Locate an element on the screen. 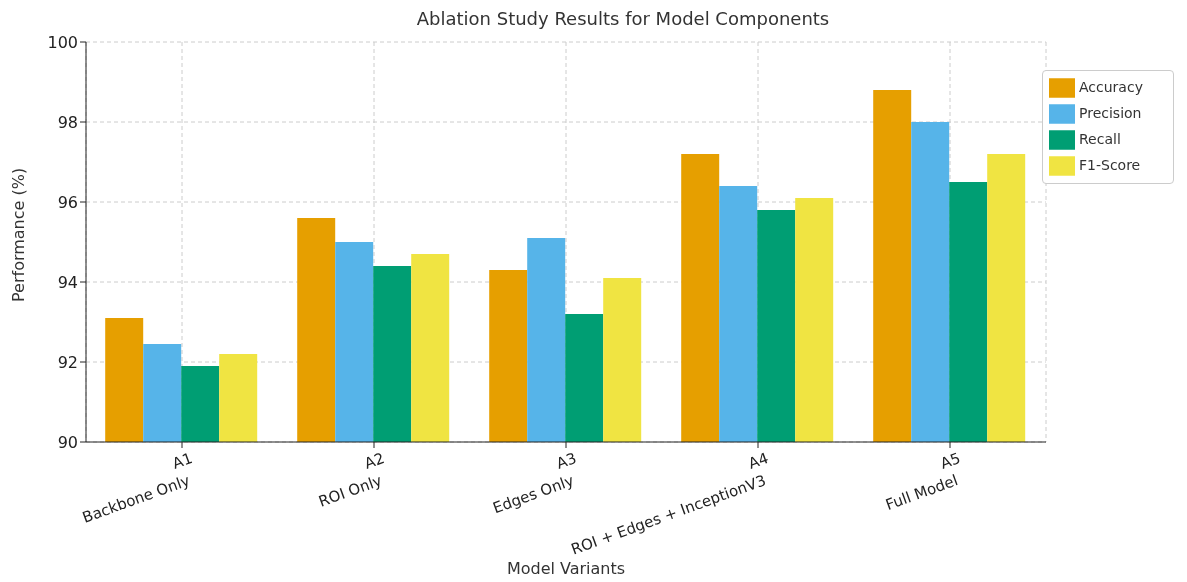 This screenshot has width=1187, height=582. y-tick-label: 92 is located at coordinates (67, 362).